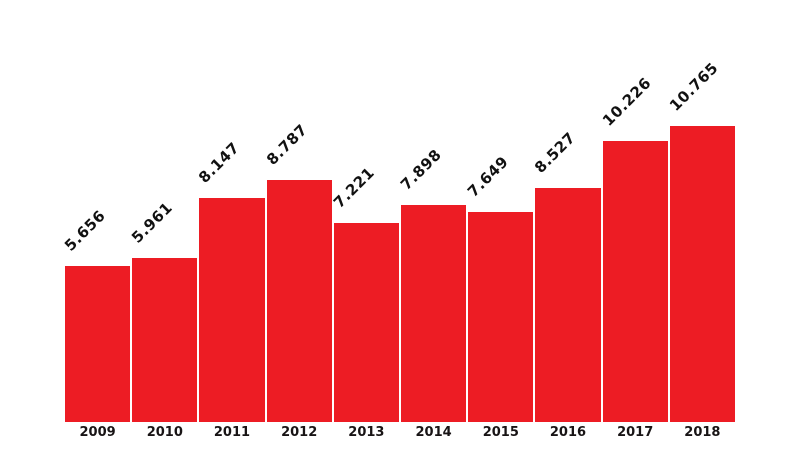 The image size is (800, 457). What do you see at coordinates (555, 152) in the screenshot?
I see `bar-value-label: 8.527` at bounding box center [555, 152].